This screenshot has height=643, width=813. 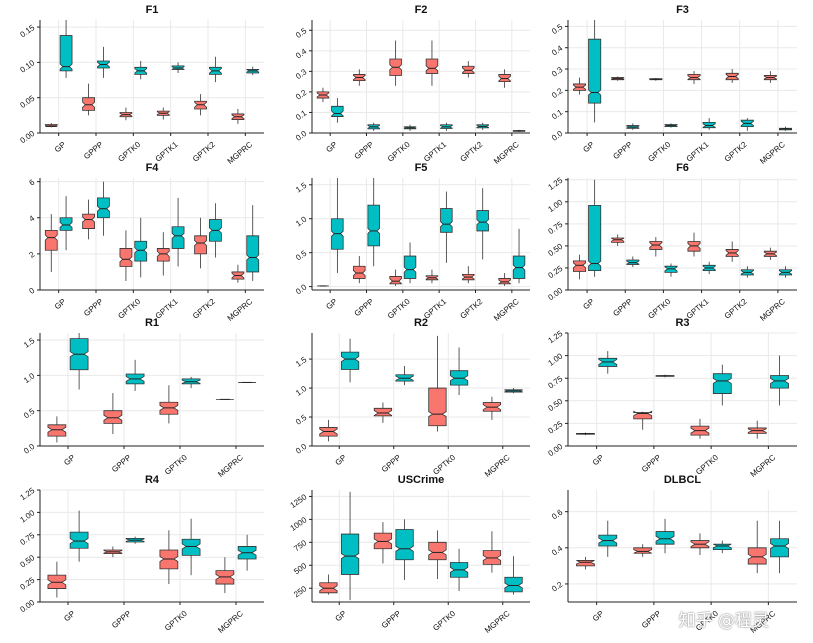 What do you see at coordinates (299, 524) in the screenshot?
I see `y-tick-label: 1000` at bounding box center [299, 524].